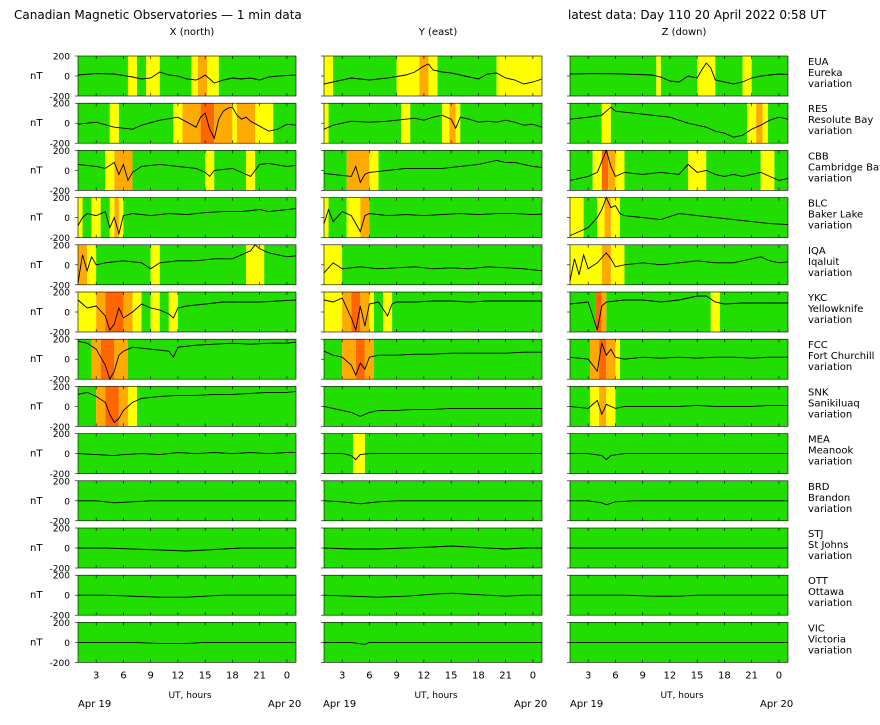 This screenshot has width=880, height=725. Describe the element at coordinates (190, 696) in the screenshot. I see `x-axis-title-x: UT, hours` at that location.